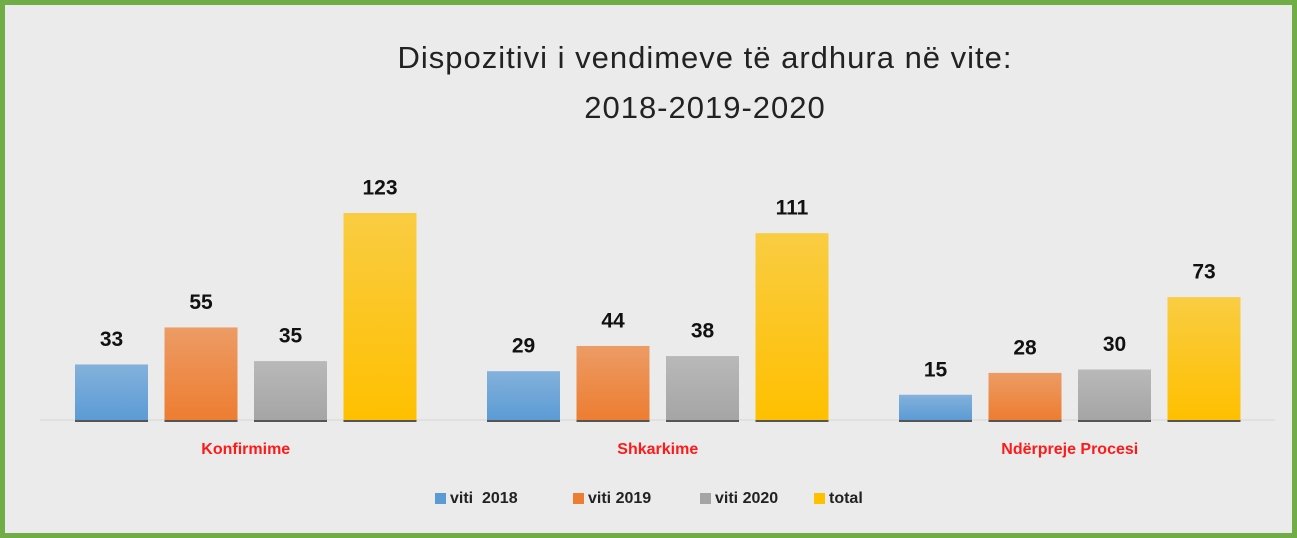  I want to click on data-label: 15, so click(936, 369).